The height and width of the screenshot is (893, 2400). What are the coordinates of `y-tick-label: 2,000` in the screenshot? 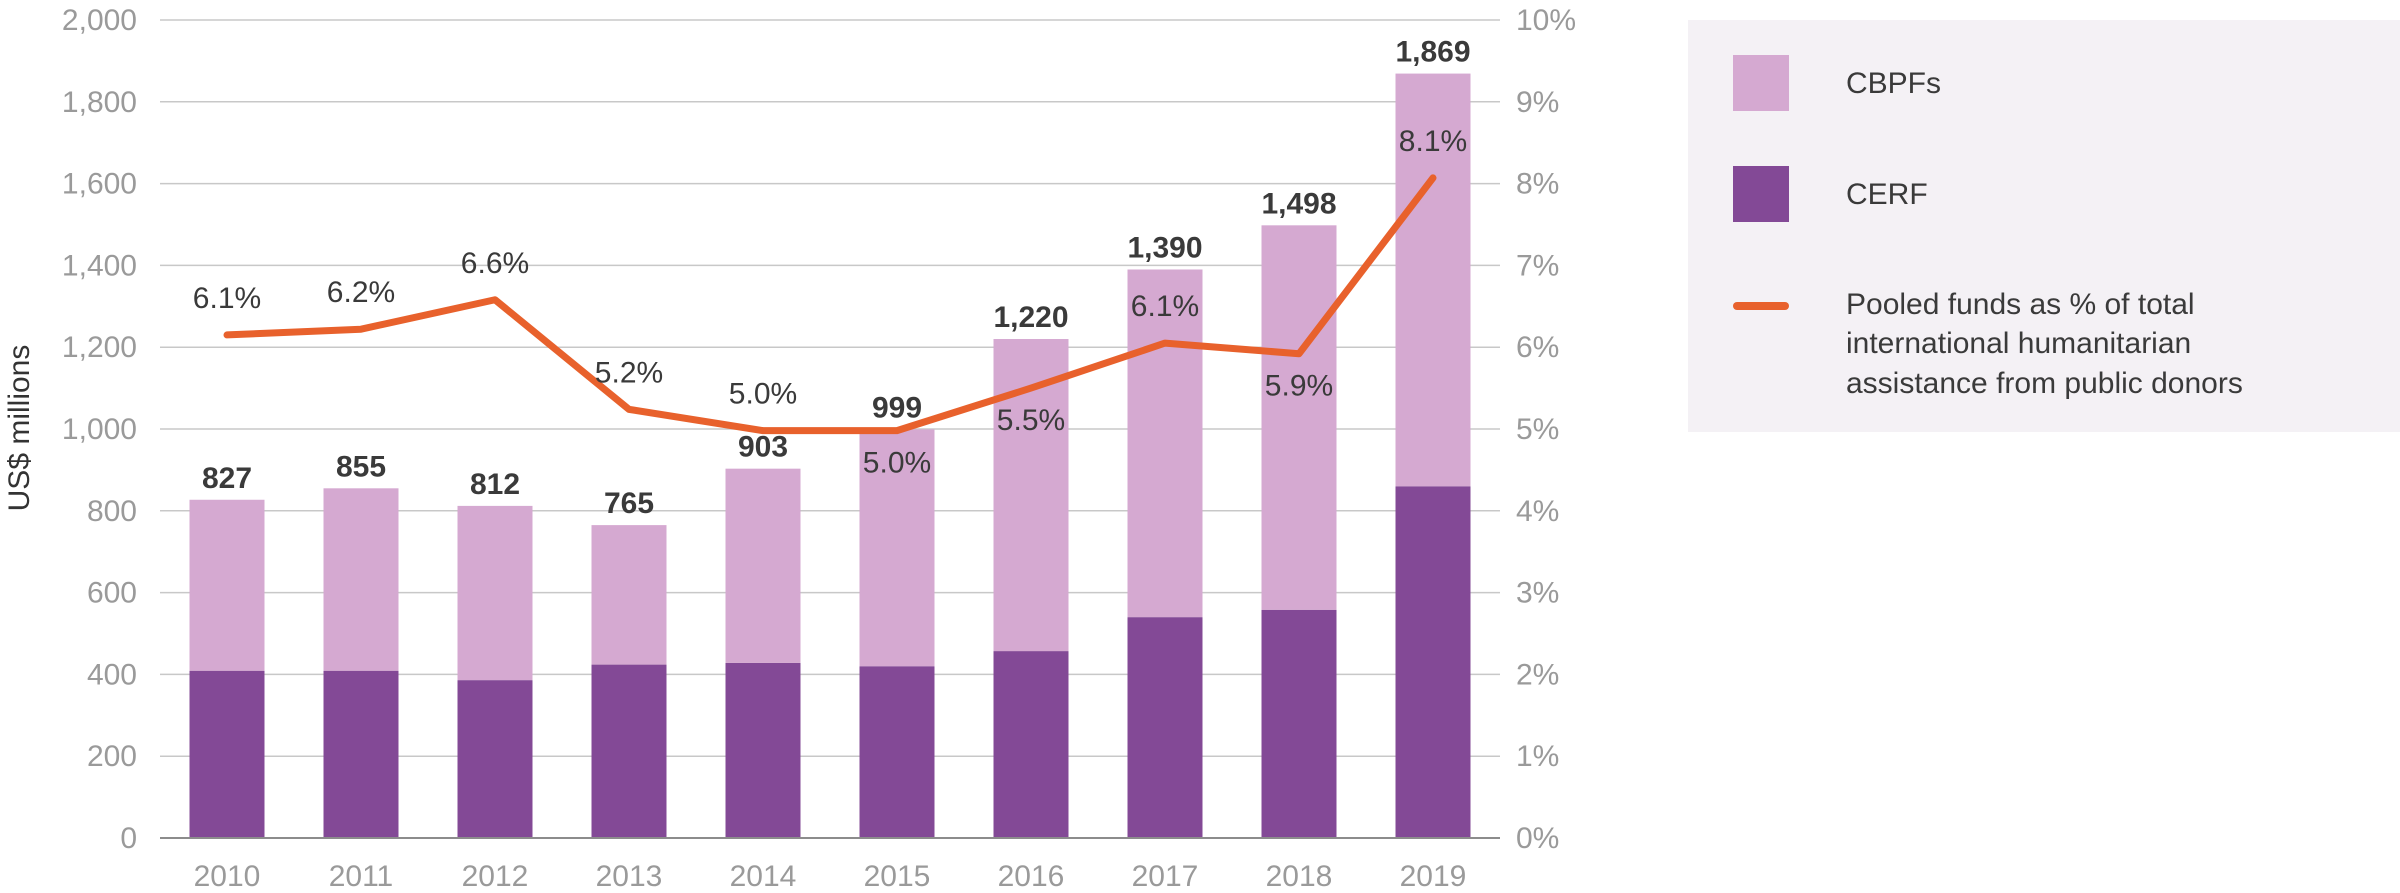 It's located at (99, 20).